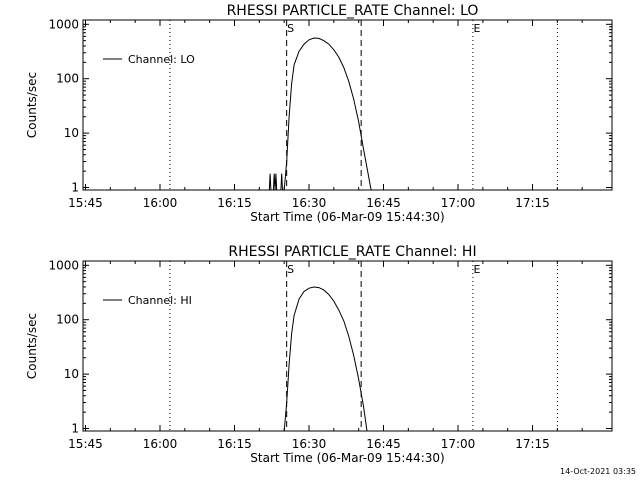  I want to click on chart-title: RHESSI PARTICLE_RATE Channel: HI, so click(352, 252).